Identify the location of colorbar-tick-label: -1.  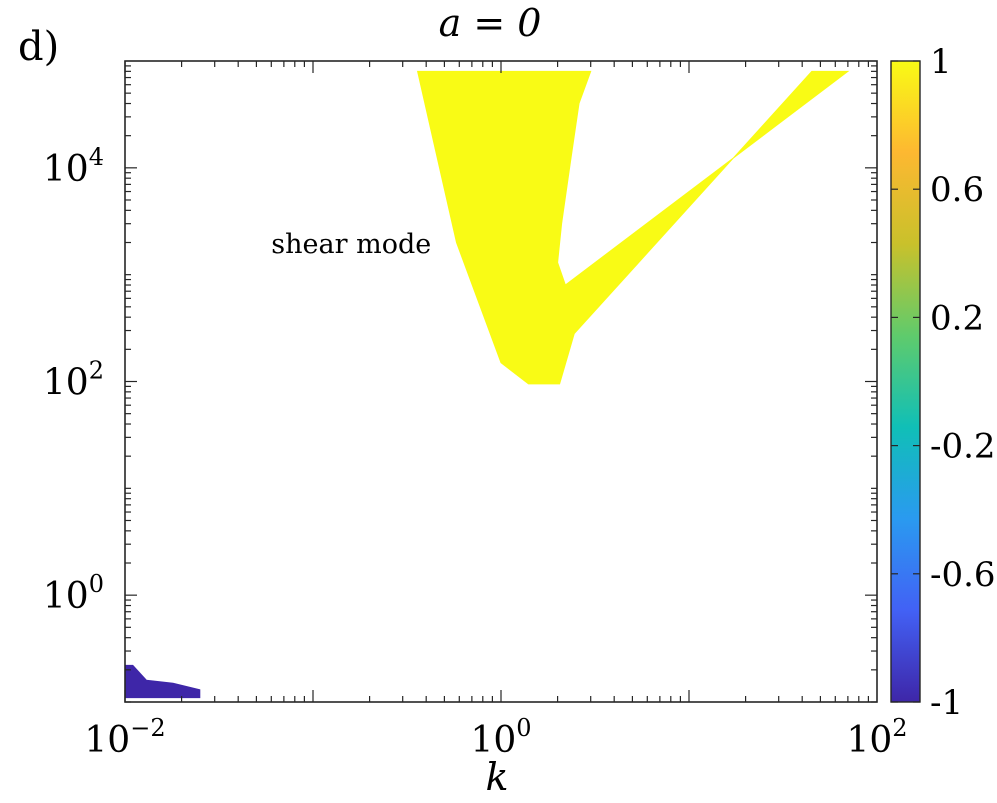
(946, 703).